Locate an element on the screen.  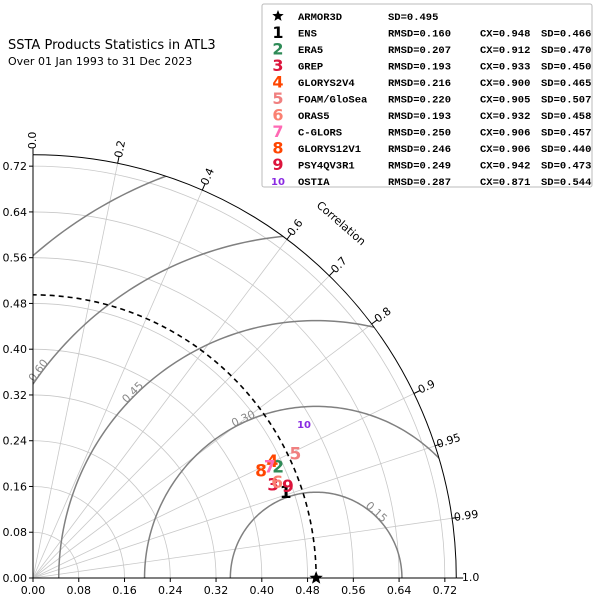
y-tick-label: 0.32 is located at coordinates (15, 395).